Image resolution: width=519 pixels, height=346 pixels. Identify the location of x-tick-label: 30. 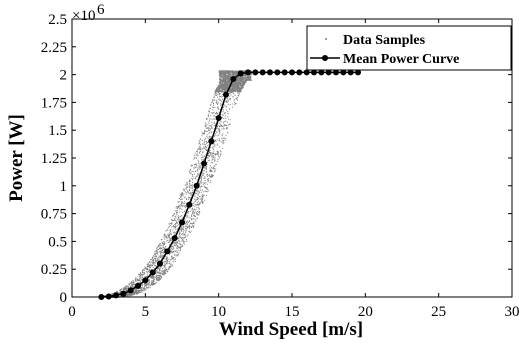
(512, 312).